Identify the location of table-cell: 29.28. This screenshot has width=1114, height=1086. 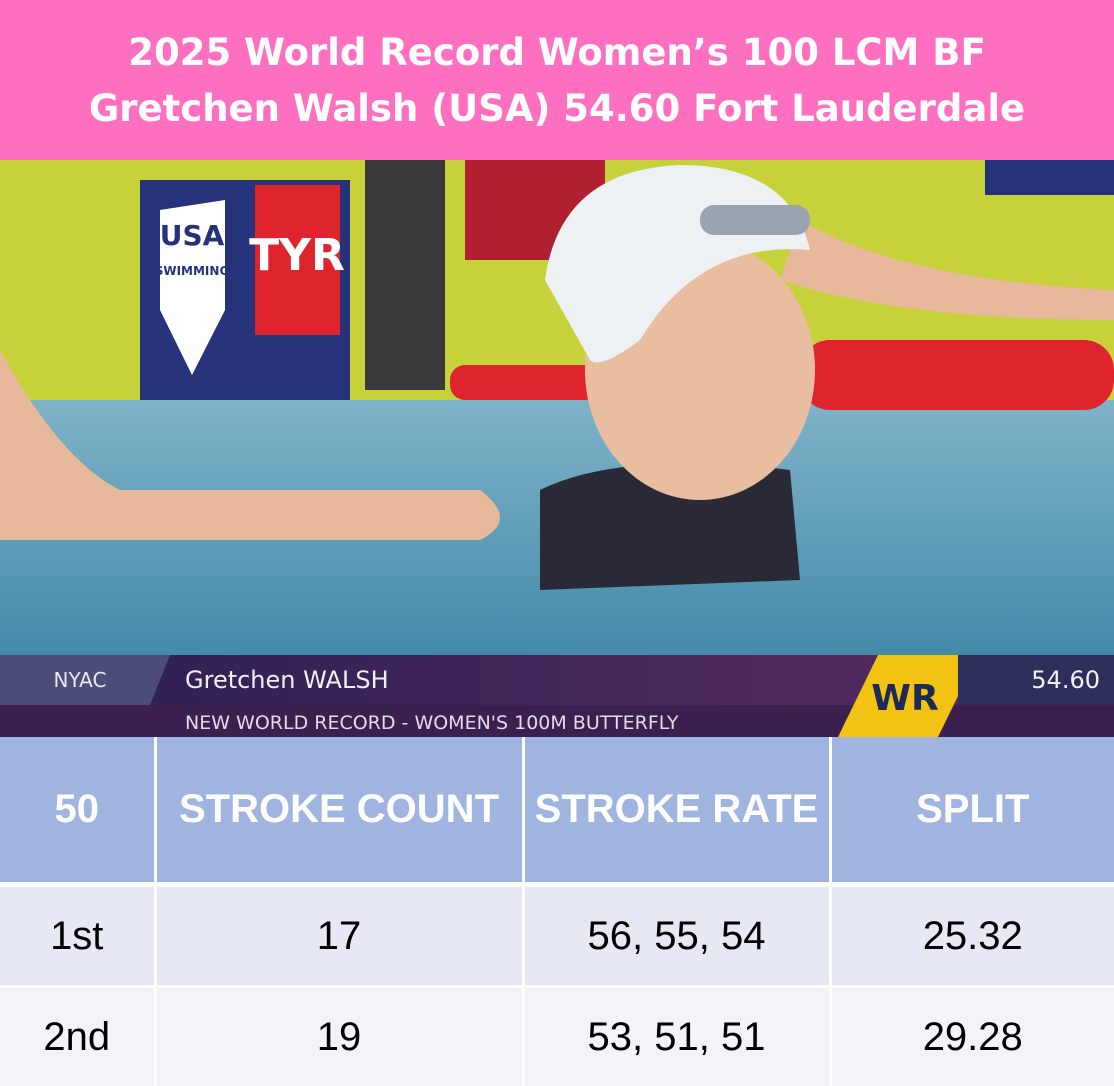
(972, 1036).